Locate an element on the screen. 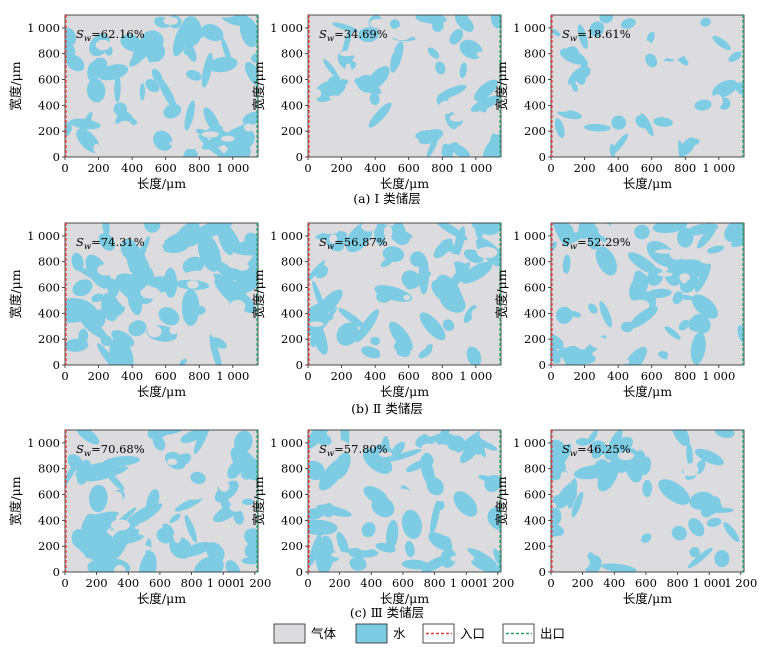  saturation-value: =18.61% is located at coordinates (604, 34).